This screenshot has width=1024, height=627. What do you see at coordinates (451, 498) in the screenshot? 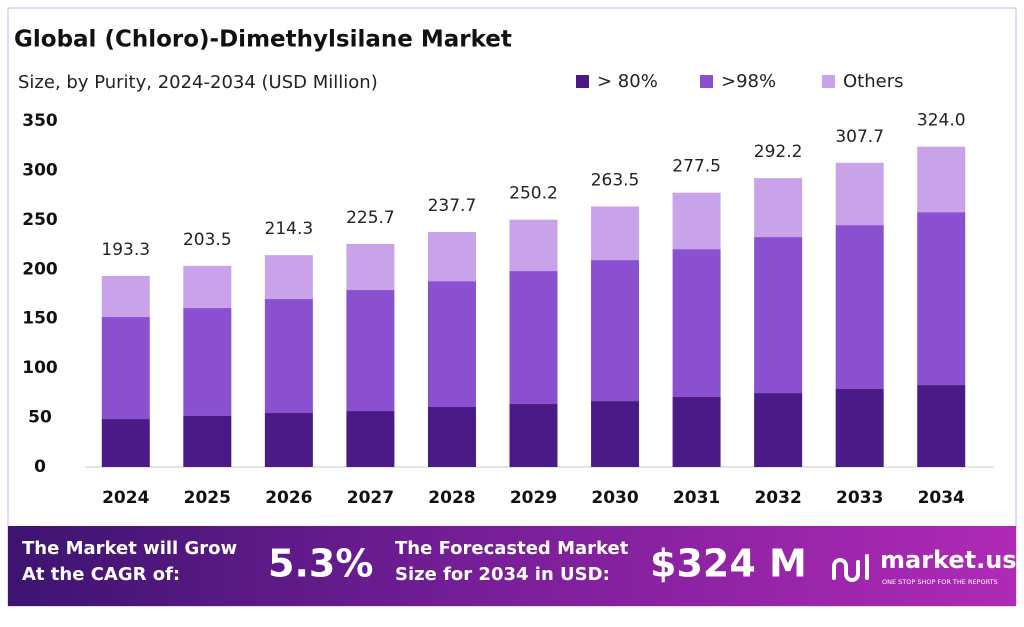
I see `x-tick-label: 2028` at bounding box center [451, 498].